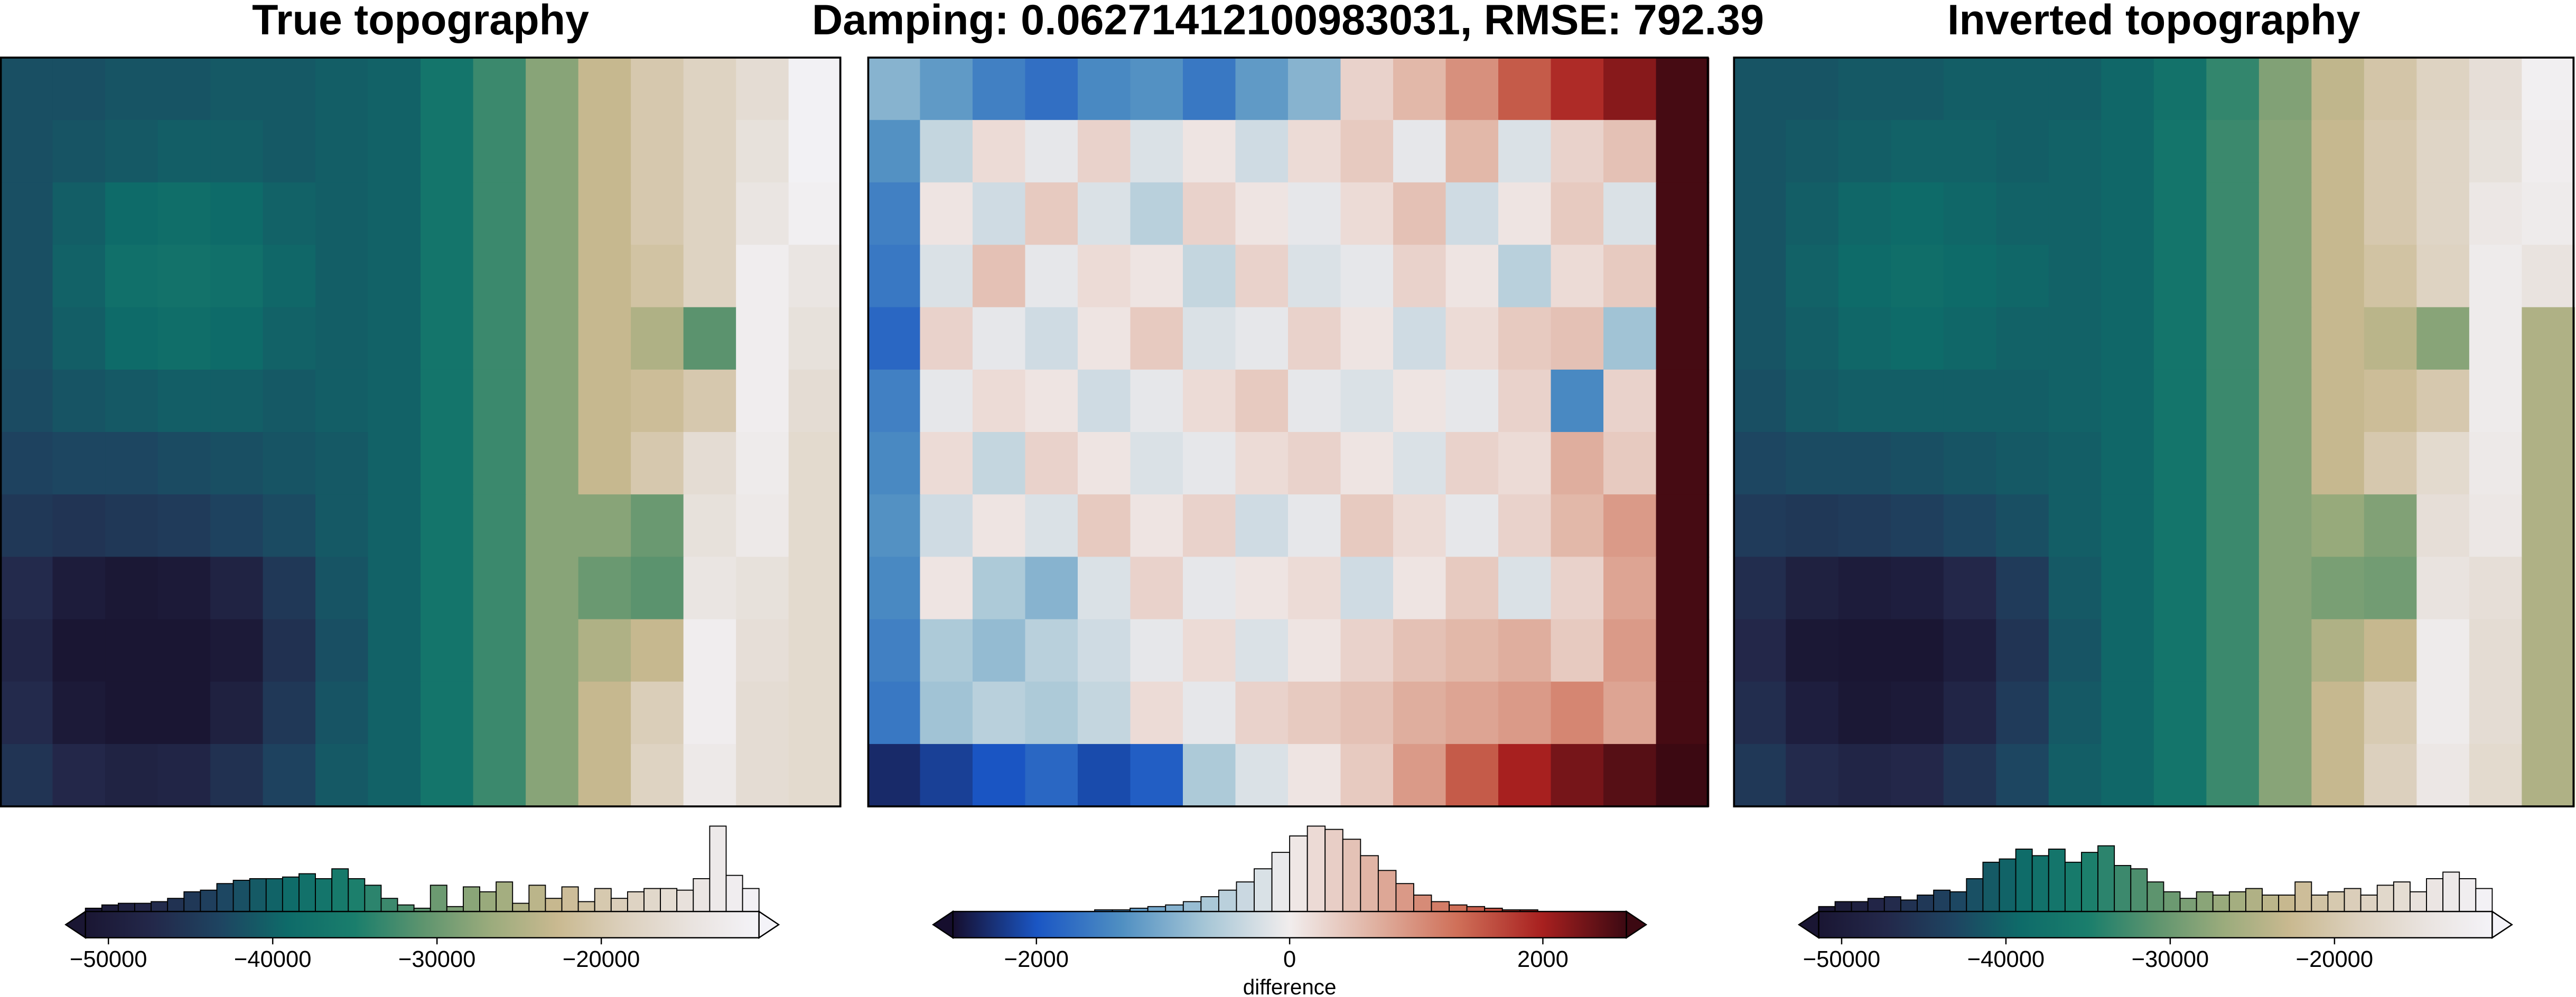 The image size is (2576, 997). Describe the element at coordinates (75, 924) in the screenshot. I see `colorbar-extend-low` at that location.